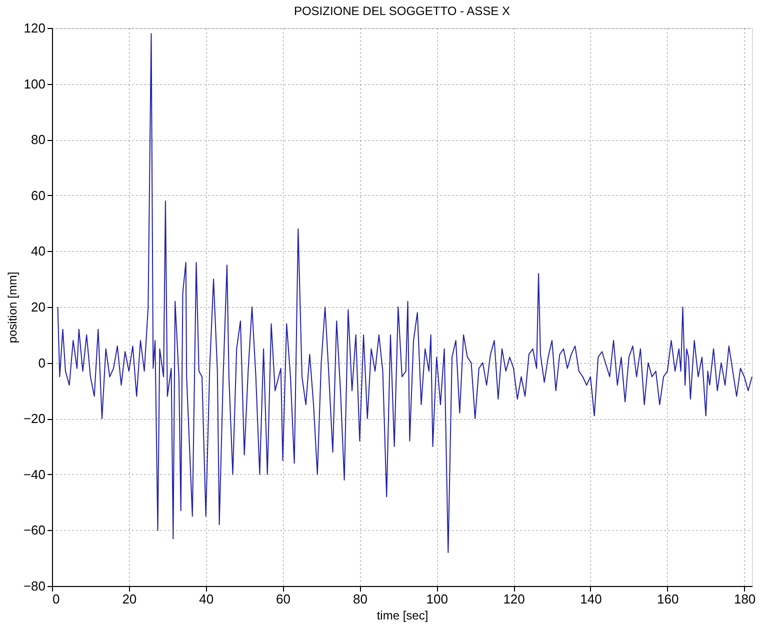 This screenshot has width=775, height=642. What do you see at coordinates (34, 474) in the screenshot?
I see `y-tick-label: −40` at bounding box center [34, 474].